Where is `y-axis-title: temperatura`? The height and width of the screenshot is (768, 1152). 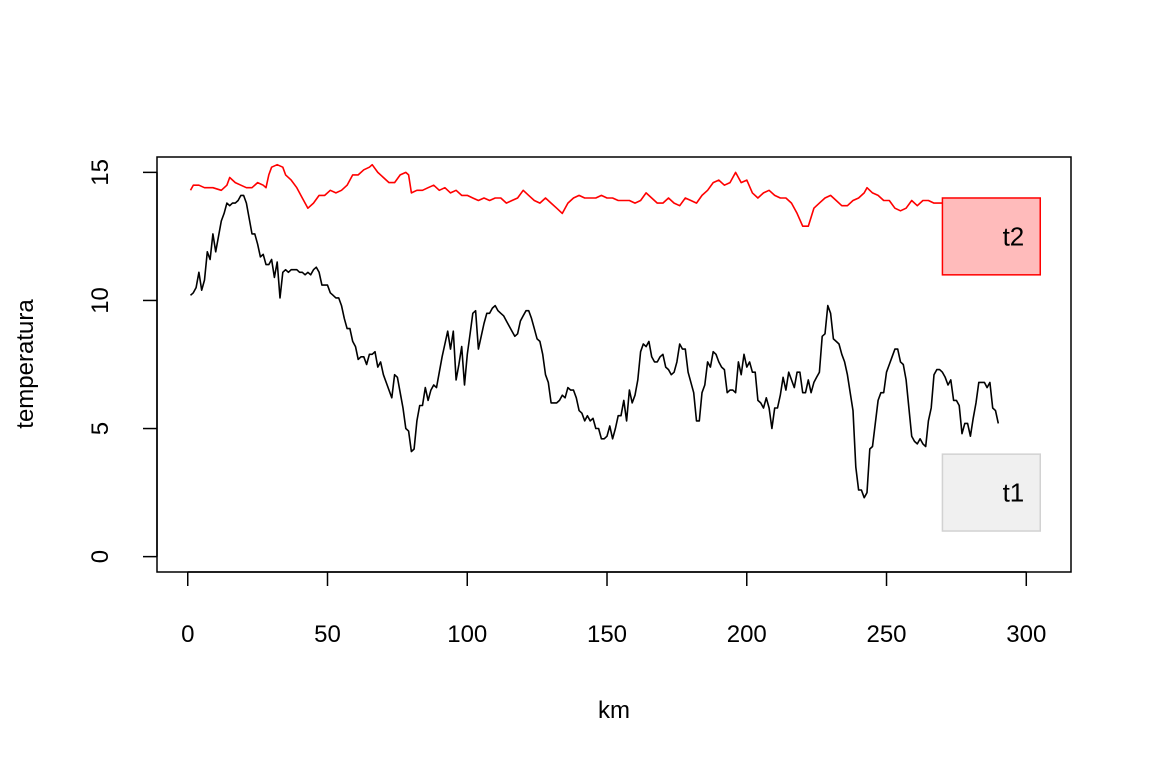
y-axis-title: temperatura is located at coordinates (25, 364).